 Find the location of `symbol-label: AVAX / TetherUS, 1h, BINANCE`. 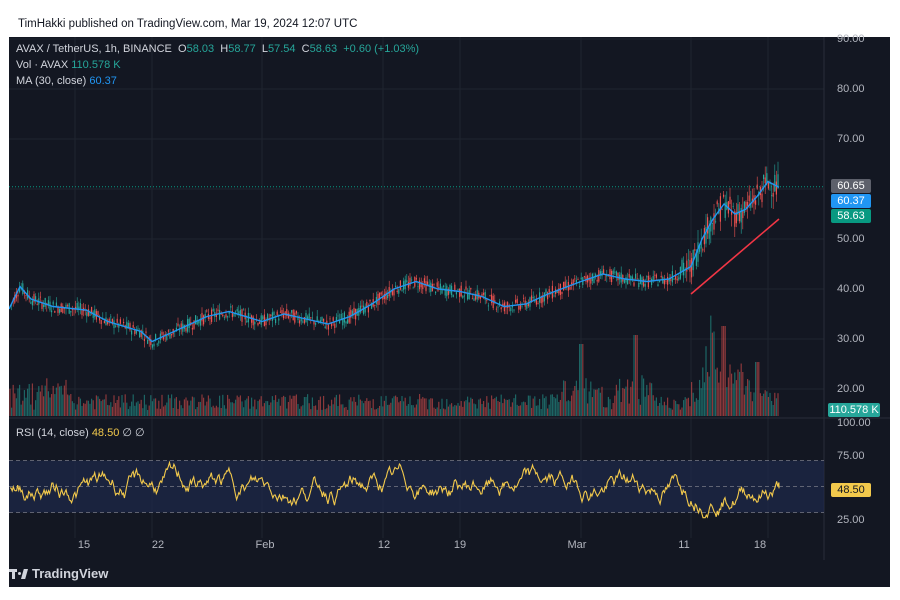

symbol-label: AVAX / TetherUS, 1h, BINANCE is located at coordinates (94, 49).